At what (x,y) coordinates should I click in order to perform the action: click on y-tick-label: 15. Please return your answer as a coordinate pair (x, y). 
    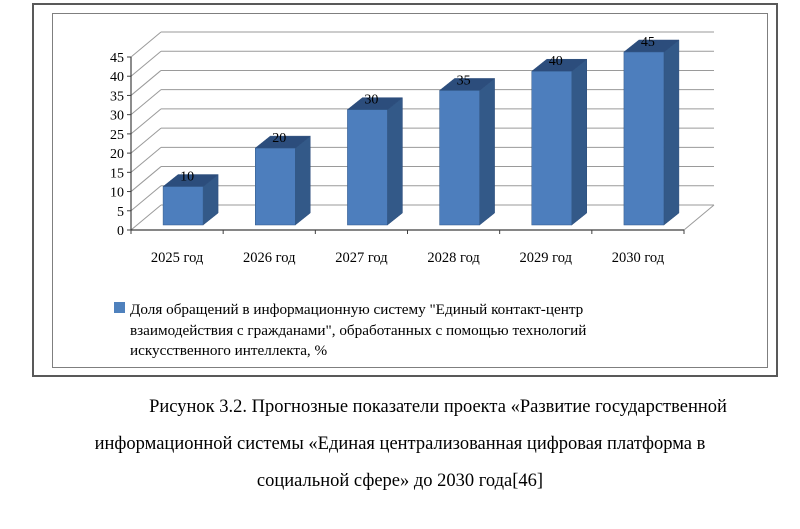
    Looking at the image, I should click on (117, 173).